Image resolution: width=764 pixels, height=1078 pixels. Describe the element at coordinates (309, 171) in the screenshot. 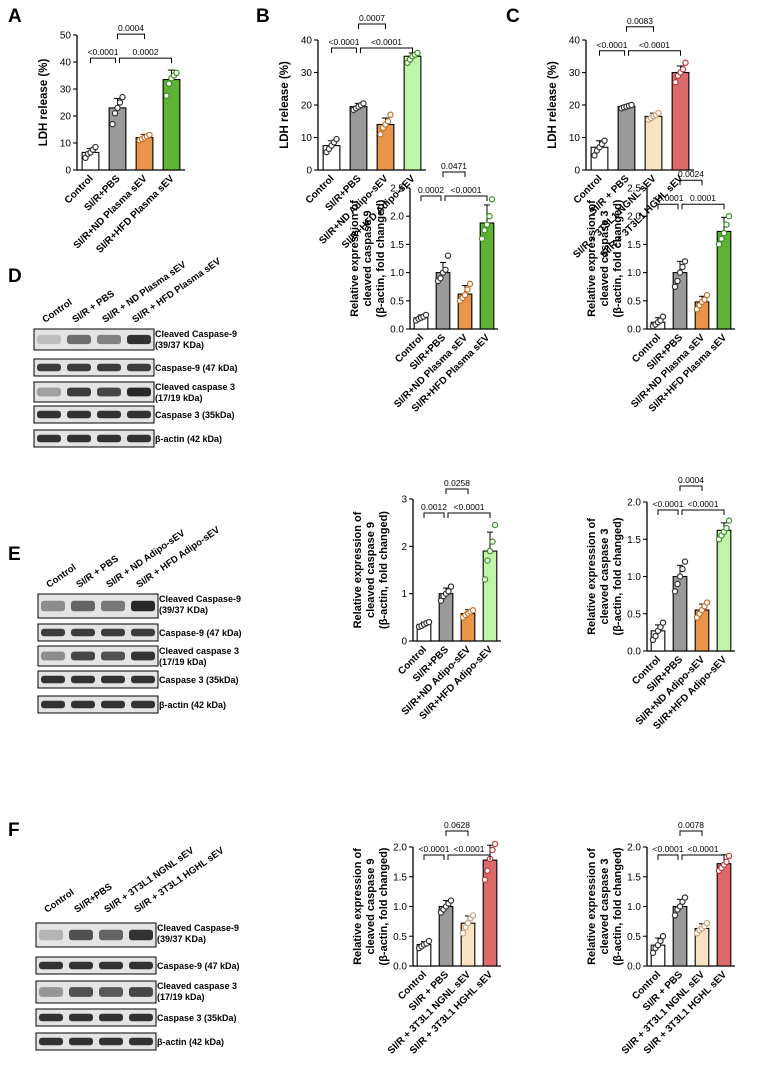

I see `y-tick-label: 0` at that location.